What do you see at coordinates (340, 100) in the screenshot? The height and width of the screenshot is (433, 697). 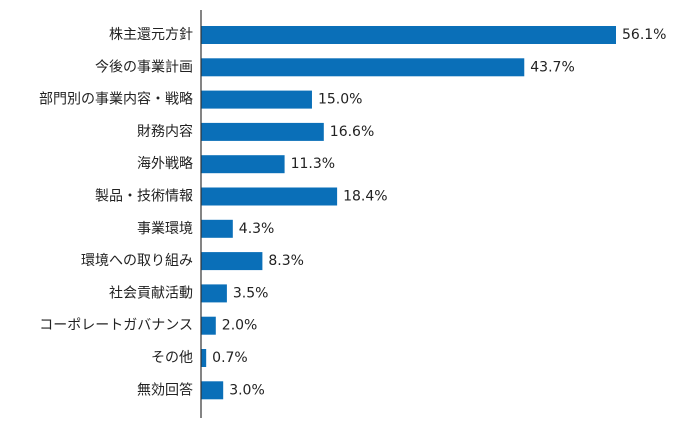 I see `value-label: 15.0%` at bounding box center [340, 100].